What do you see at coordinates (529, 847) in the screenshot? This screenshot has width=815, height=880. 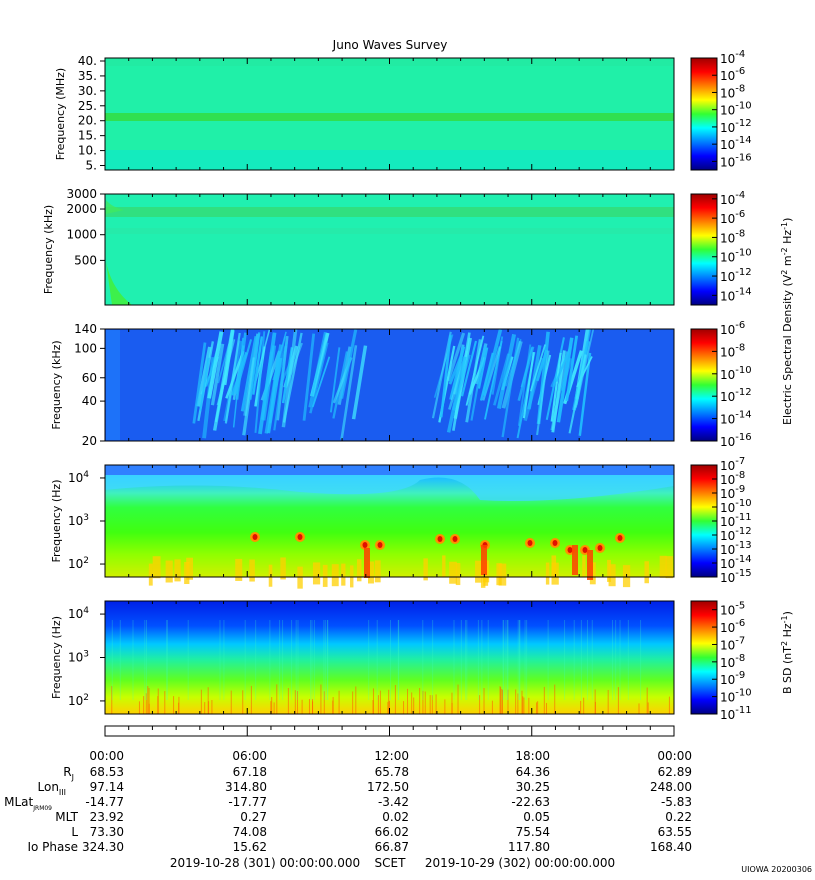 I see `ephemeris-value: 117.80` at bounding box center [529, 847].